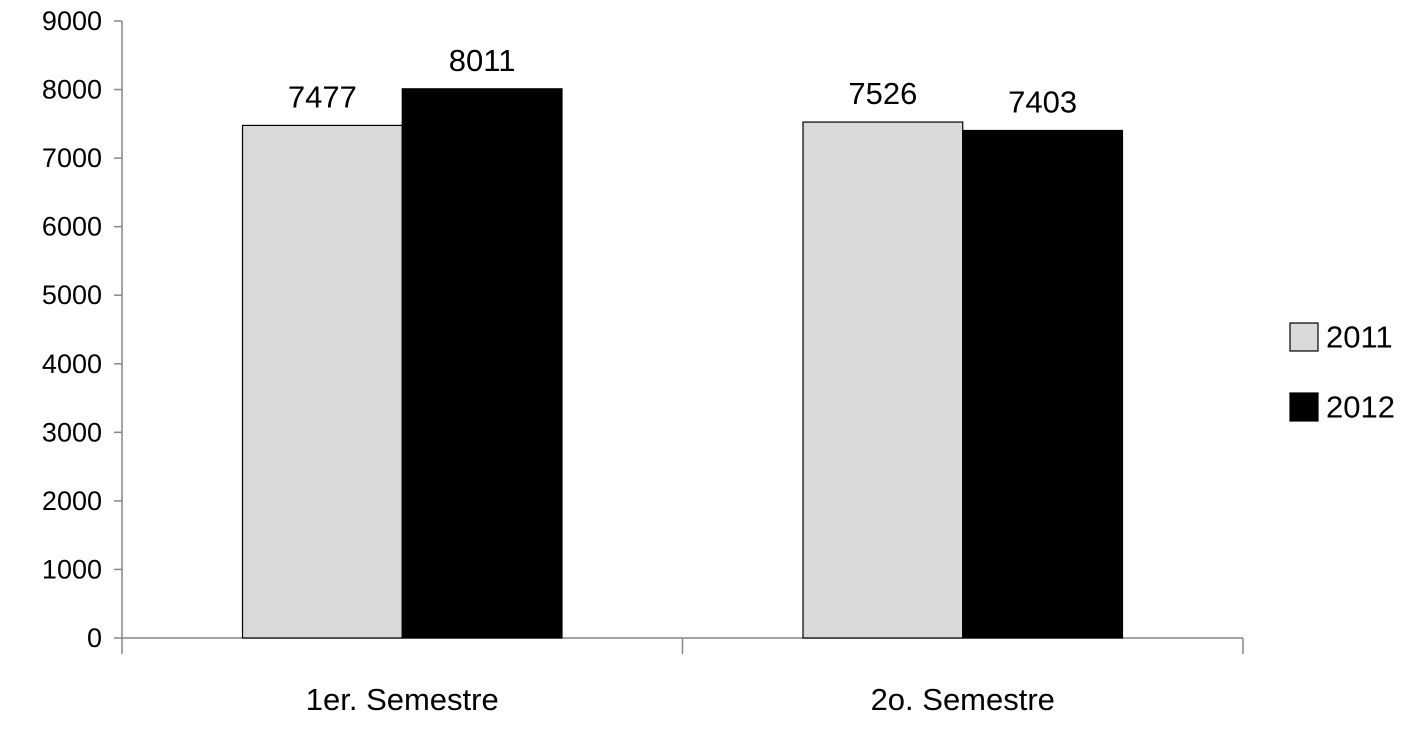 Image resolution: width=1420 pixels, height=732 pixels. What do you see at coordinates (963, 699) in the screenshot?
I see `x-tick-label: 2o. Semestre` at bounding box center [963, 699].